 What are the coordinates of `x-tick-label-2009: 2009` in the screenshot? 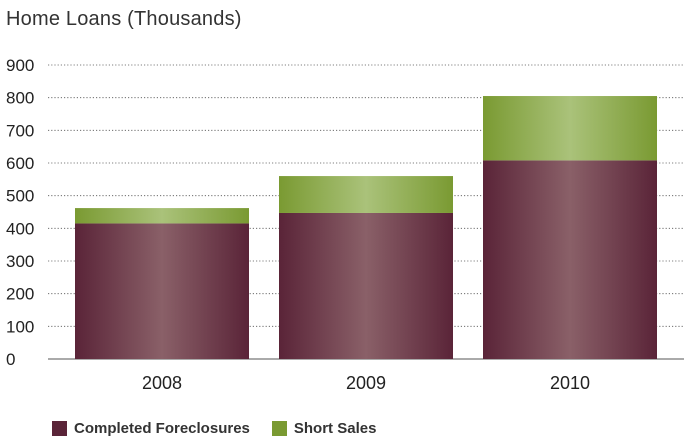 It's located at (366, 383).